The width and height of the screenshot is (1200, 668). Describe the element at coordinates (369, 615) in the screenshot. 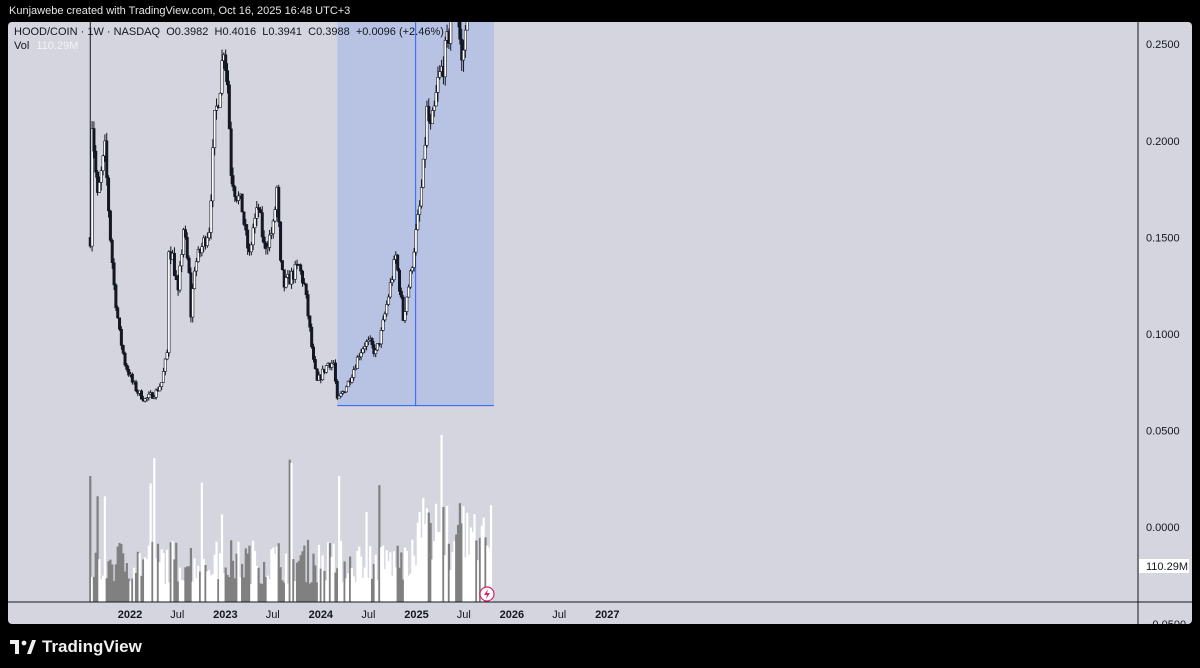

I see `time-axis: 2022 Jul 2023 Jul 2024 Jul 2025 Jul 2026 Jul 2027` at that location.